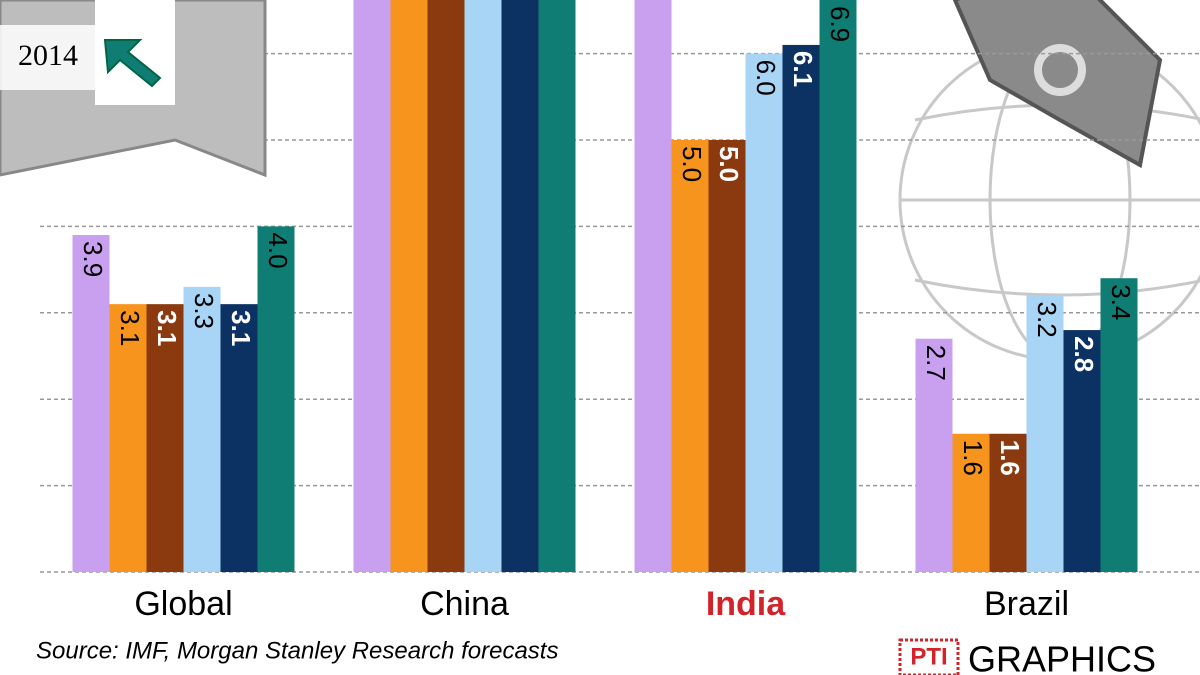 This screenshot has height=675, width=1200. What do you see at coordinates (133, 89) in the screenshot?
I see `banner: 2014` at bounding box center [133, 89].